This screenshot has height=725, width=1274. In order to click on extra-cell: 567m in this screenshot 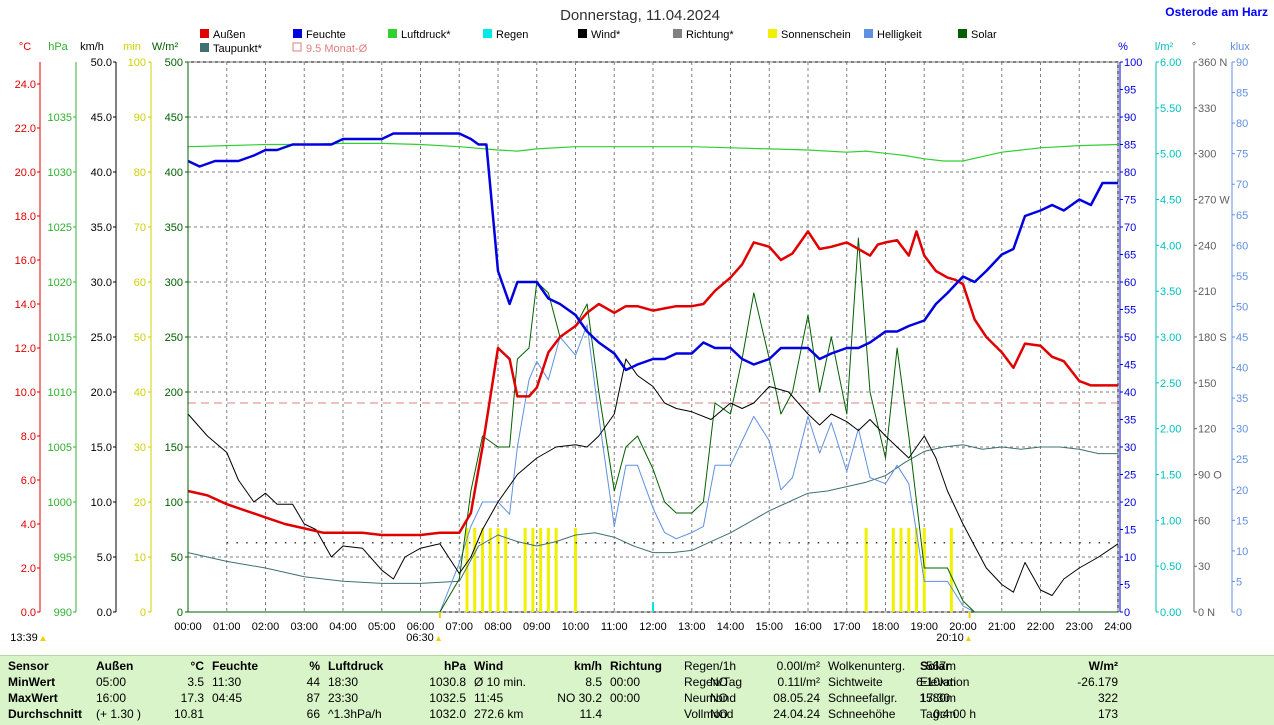, I will do `click(941, 666)`.